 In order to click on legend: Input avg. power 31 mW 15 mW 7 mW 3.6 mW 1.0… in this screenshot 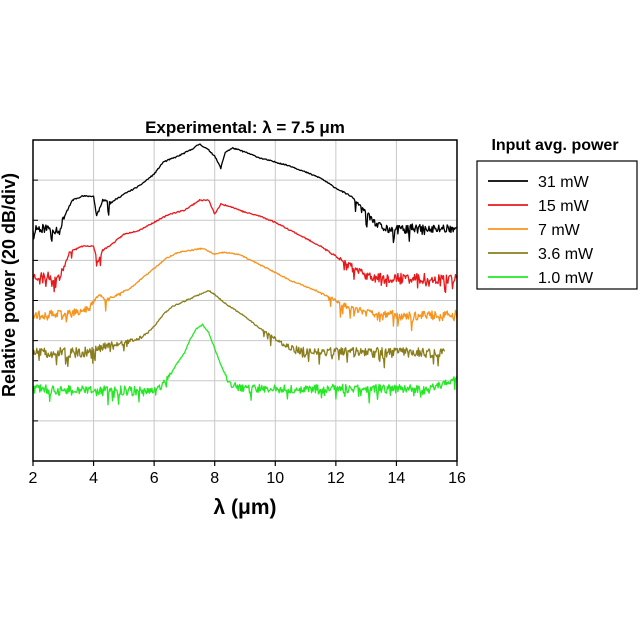, I will do `click(557, 213)`.